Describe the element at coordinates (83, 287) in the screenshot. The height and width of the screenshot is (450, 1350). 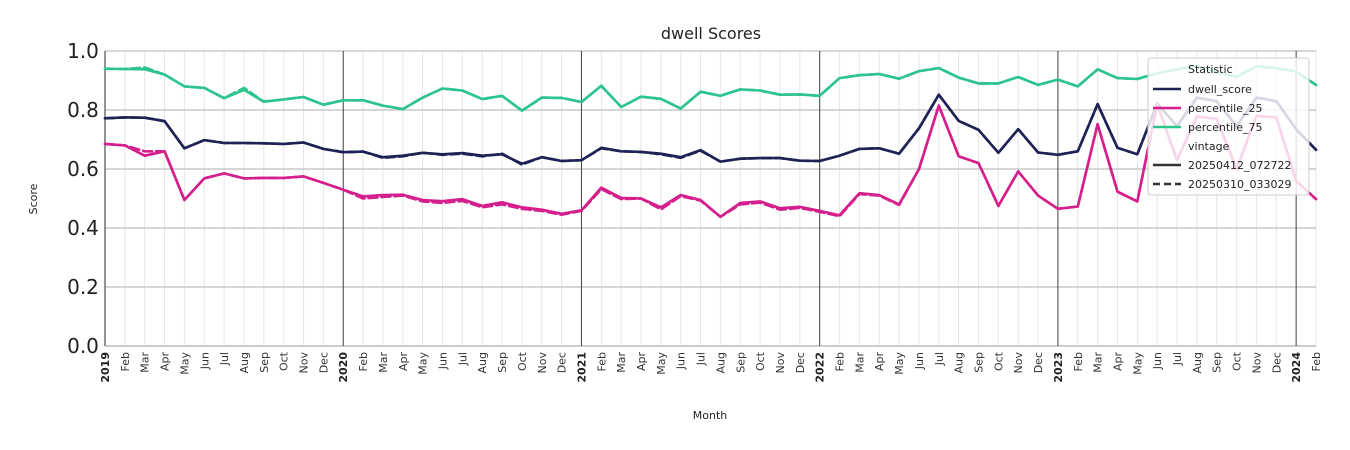
I see `y-tick-label: 0.2` at that location.